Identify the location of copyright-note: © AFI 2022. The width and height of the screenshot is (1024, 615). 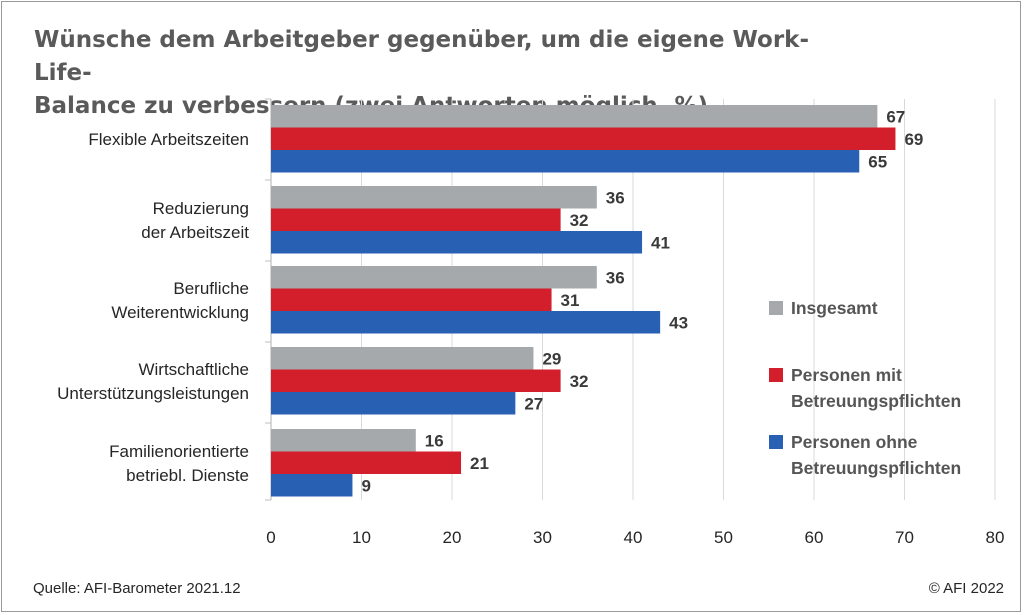
(966, 588).